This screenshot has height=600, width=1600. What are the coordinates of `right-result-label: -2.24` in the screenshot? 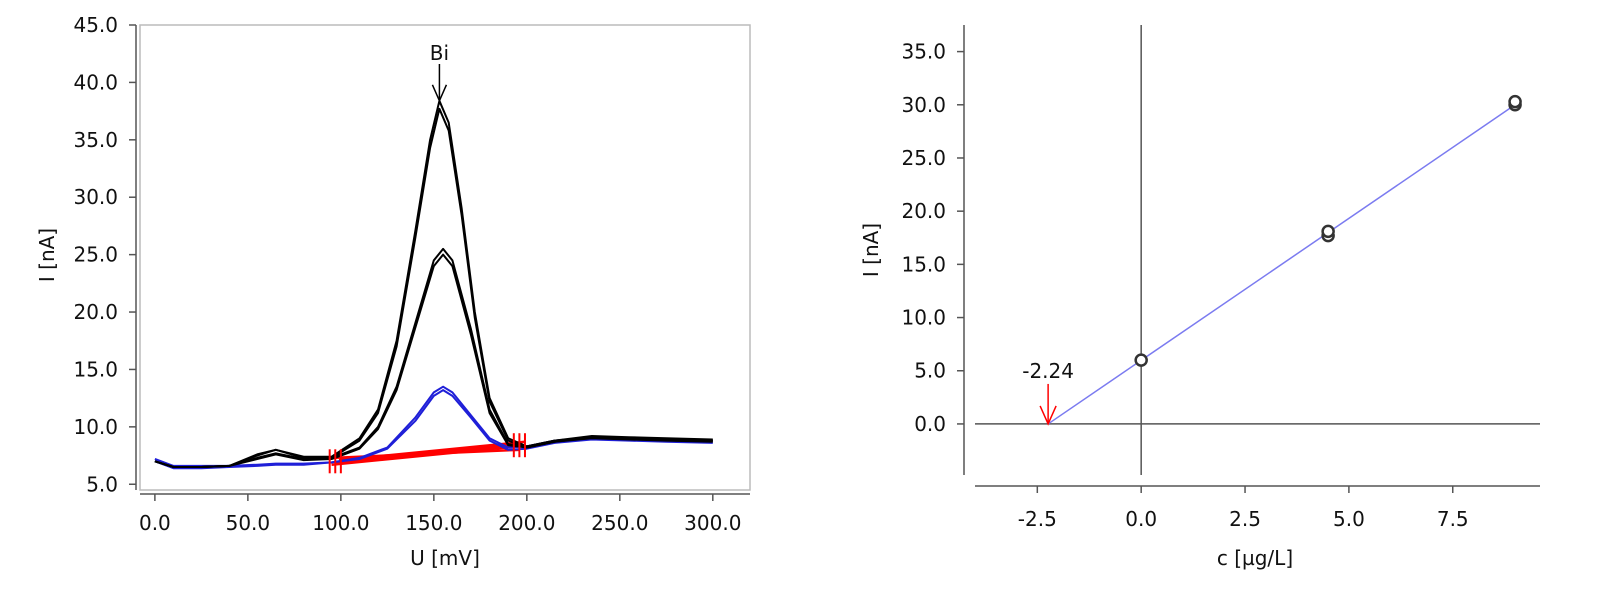 It's located at (1048, 371).